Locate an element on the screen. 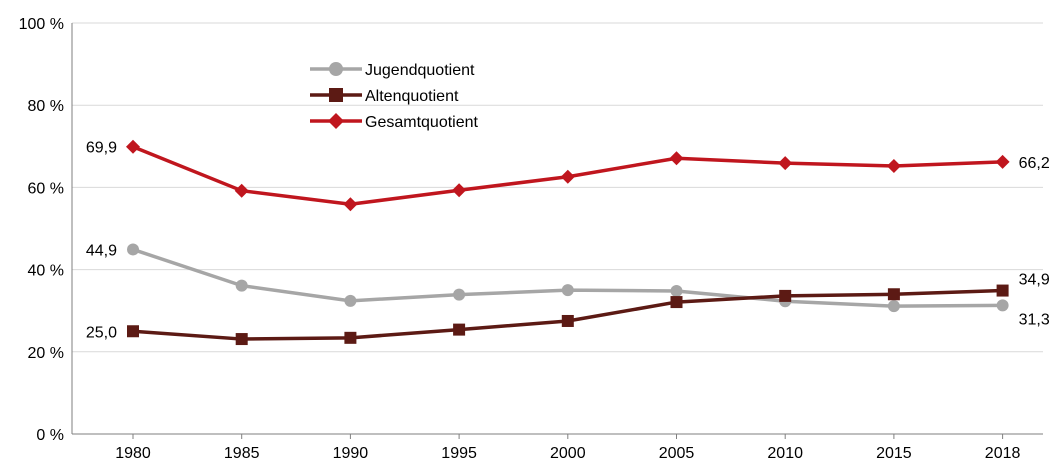  y-tick-label: 20 % is located at coordinates (46, 353).